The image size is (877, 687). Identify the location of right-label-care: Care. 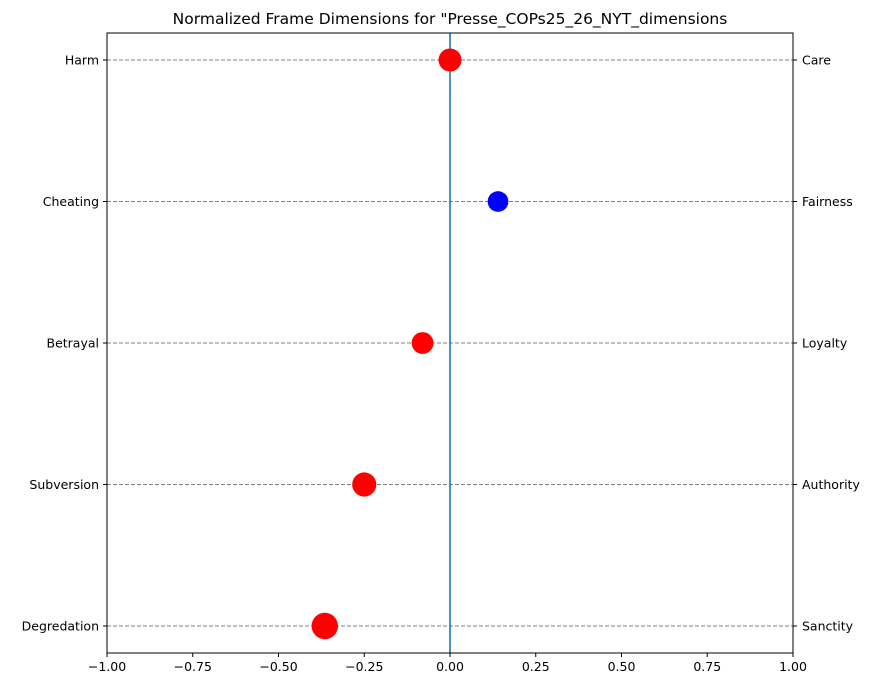
(816, 60).